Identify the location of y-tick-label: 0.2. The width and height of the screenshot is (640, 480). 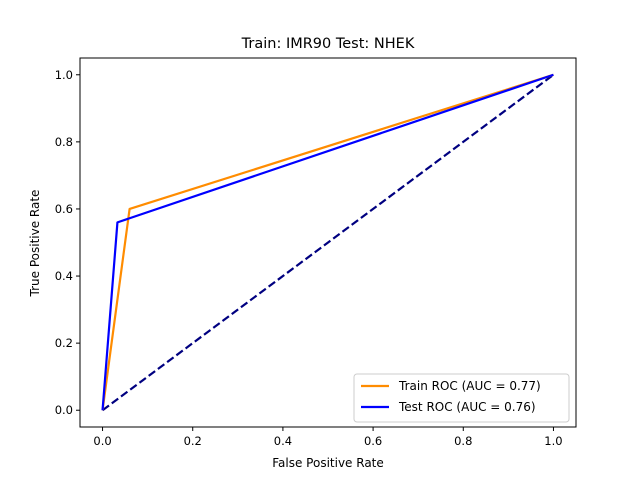
(64, 343).